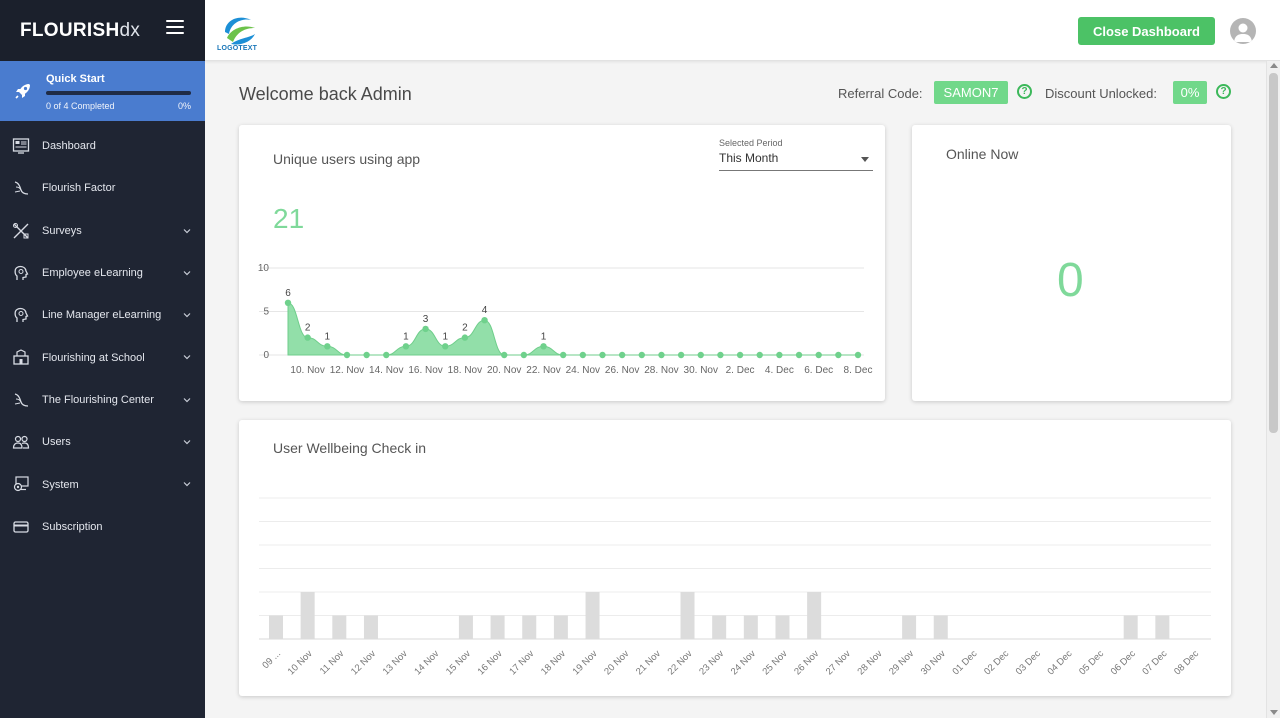 The image size is (1280, 718). What do you see at coordinates (971, 92) in the screenshot?
I see `referral-code-badge: SAMON7` at bounding box center [971, 92].